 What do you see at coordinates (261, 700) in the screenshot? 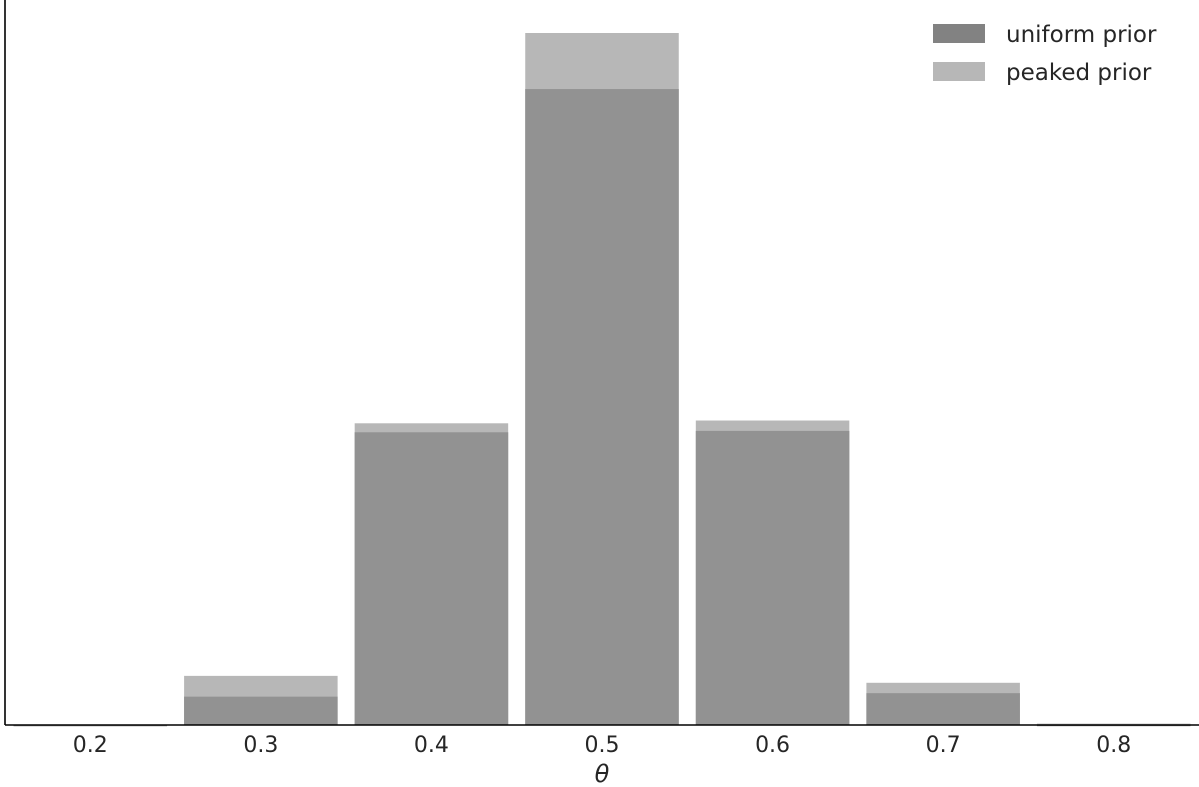
I see `bar-peaked-prior-0.3` at bounding box center [261, 700].